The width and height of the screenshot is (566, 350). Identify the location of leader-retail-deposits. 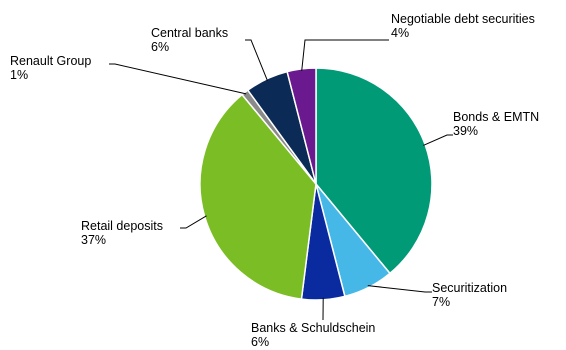
(193, 222).